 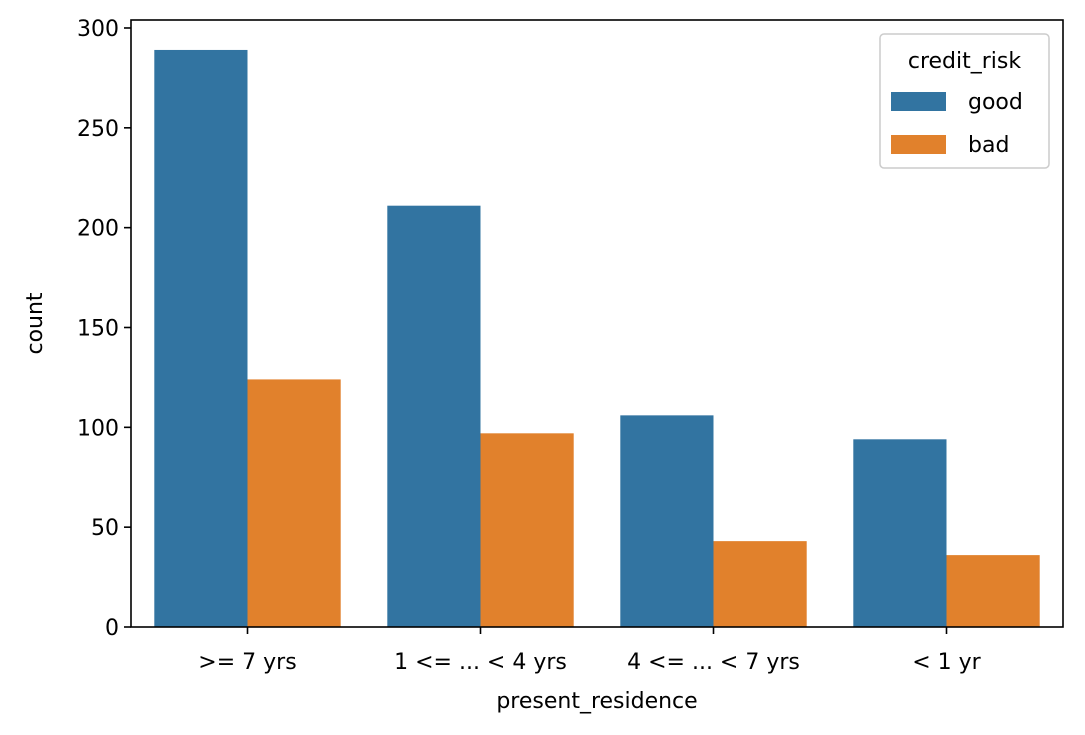 What do you see at coordinates (98, 428) in the screenshot?
I see `y-tick-label: 100` at bounding box center [98, 428].